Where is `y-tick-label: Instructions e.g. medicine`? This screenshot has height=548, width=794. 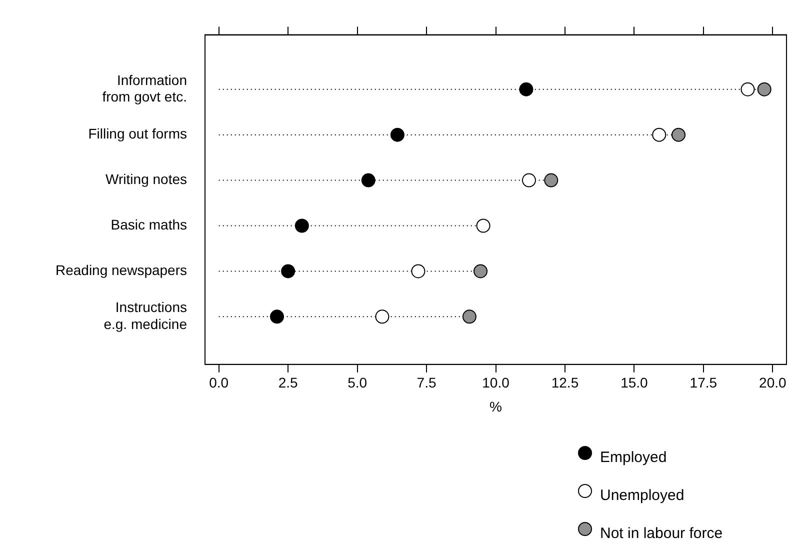 y-tick-label: Instructions e.g. medicine is located at coordinates (146, 315).